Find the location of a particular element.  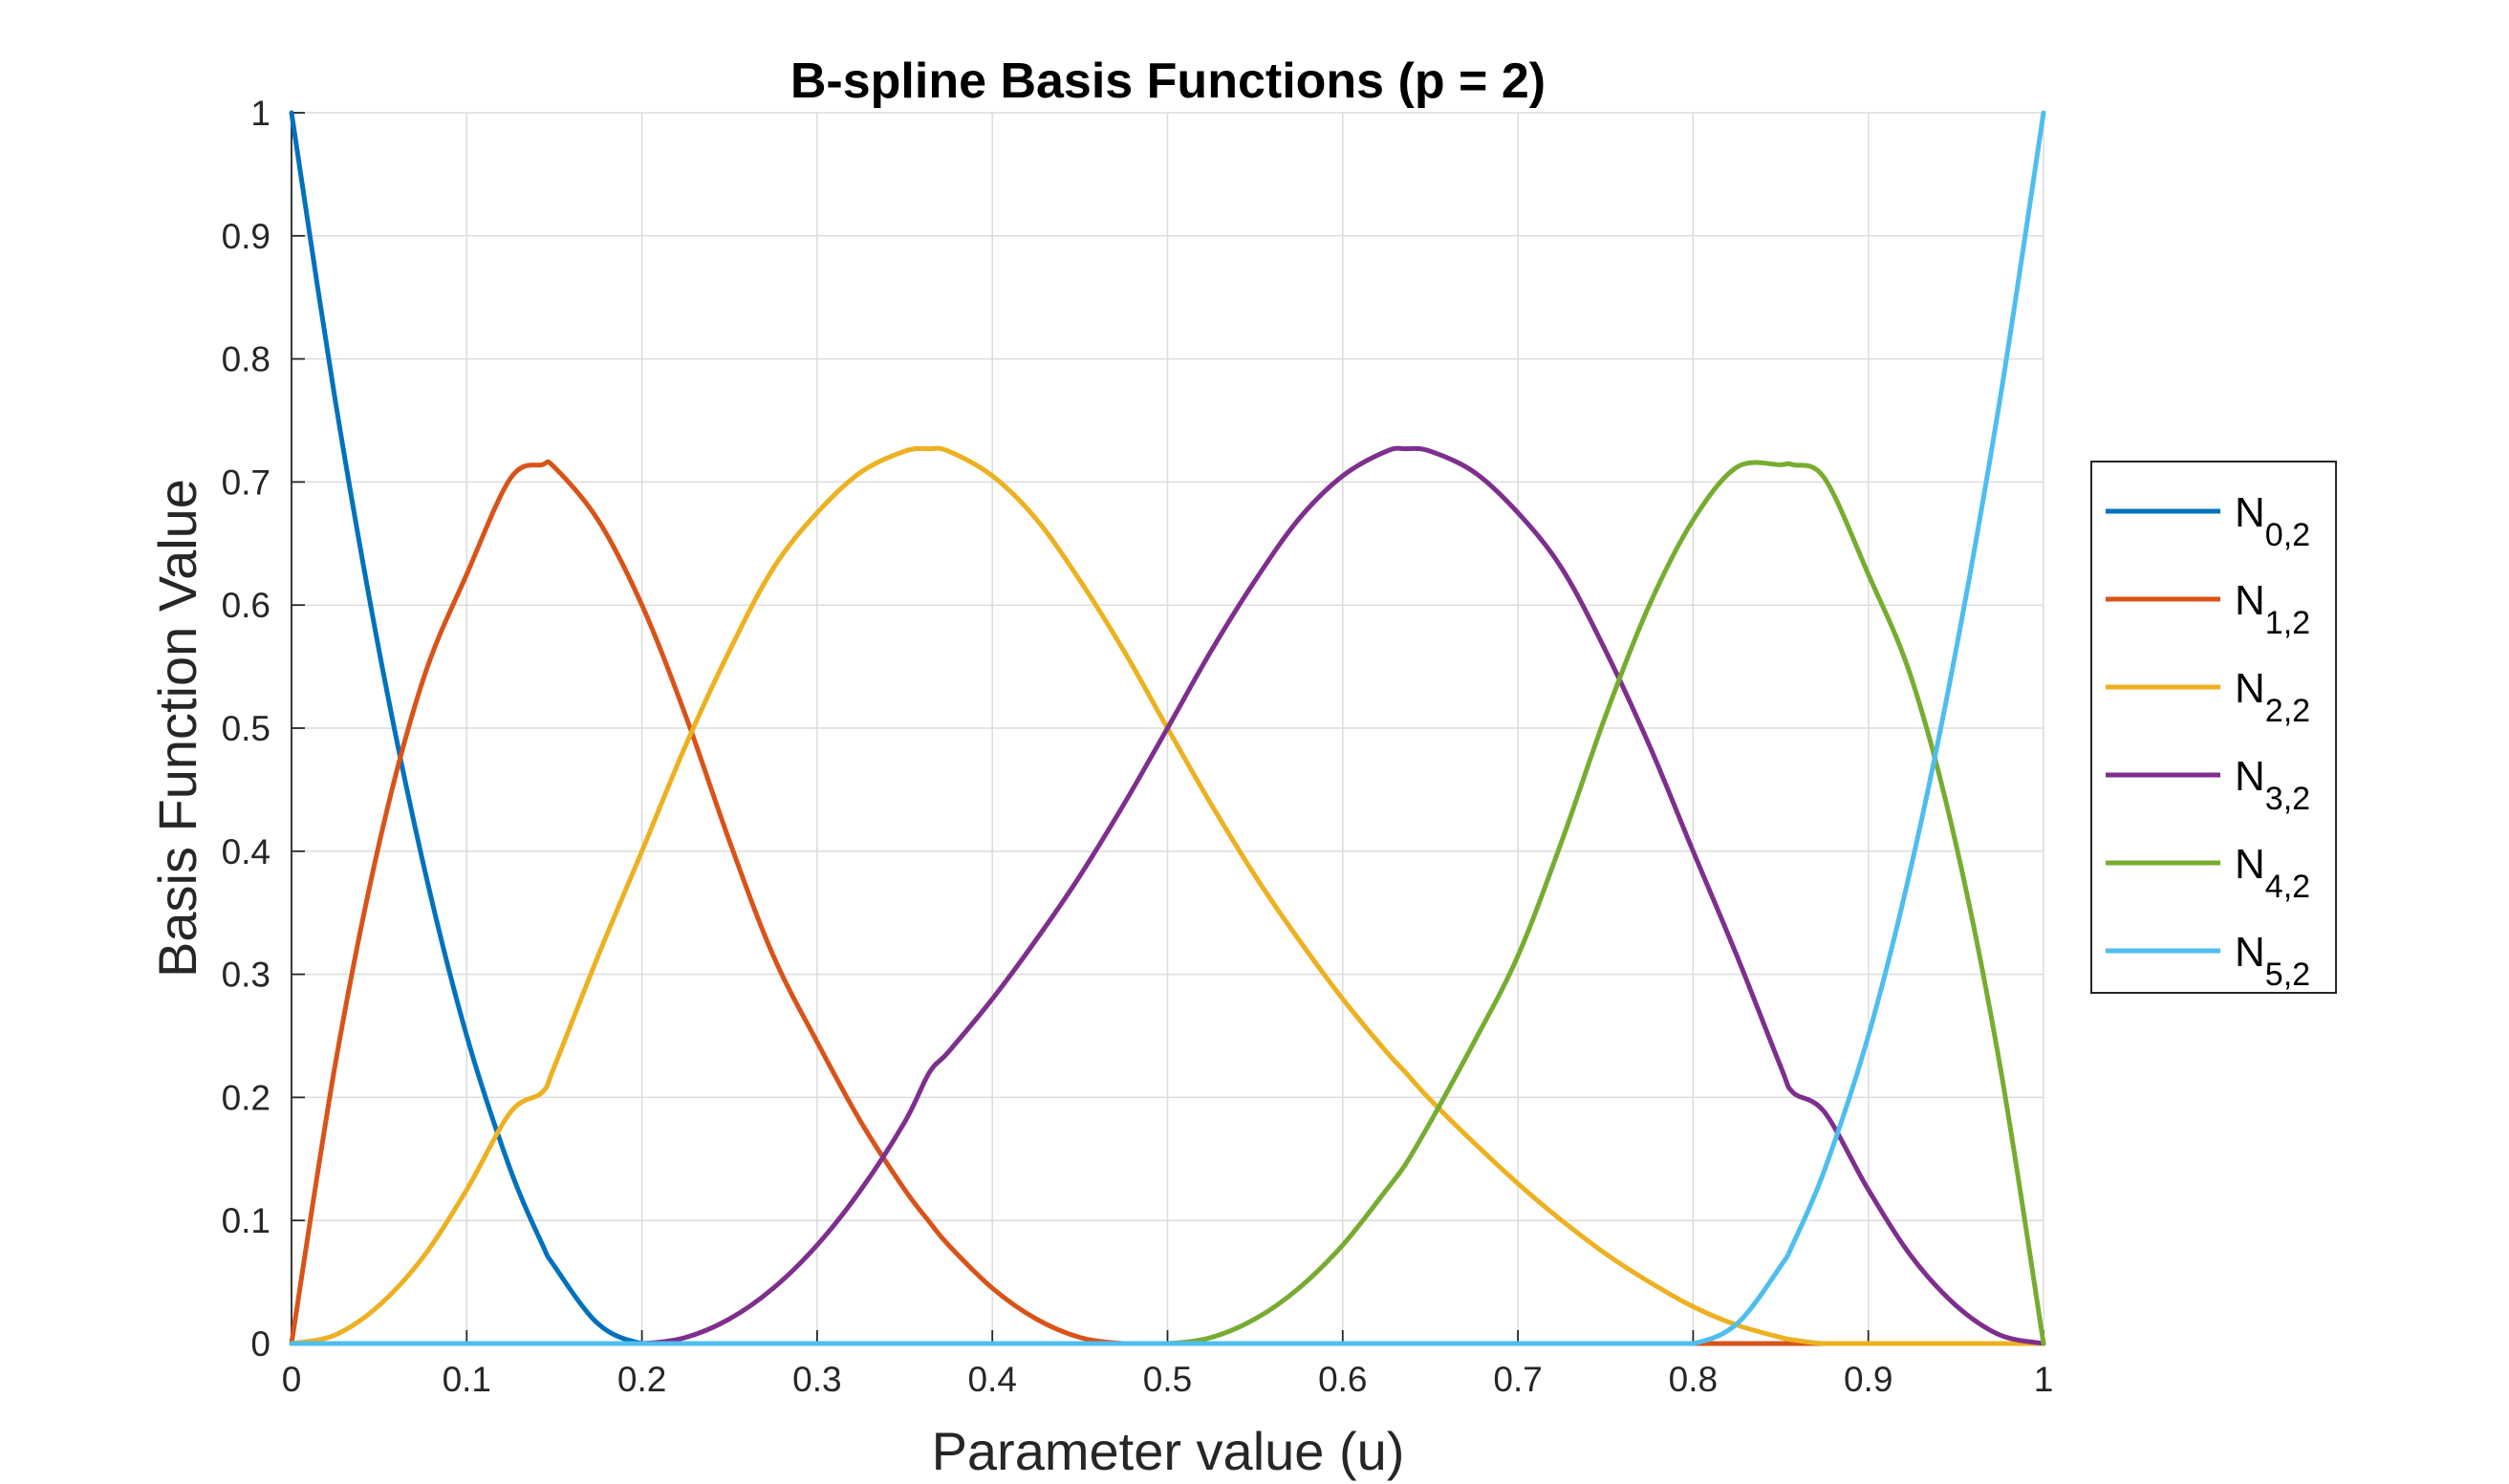

y-tick-label: 0.3 is located at coordinates (246, 976).